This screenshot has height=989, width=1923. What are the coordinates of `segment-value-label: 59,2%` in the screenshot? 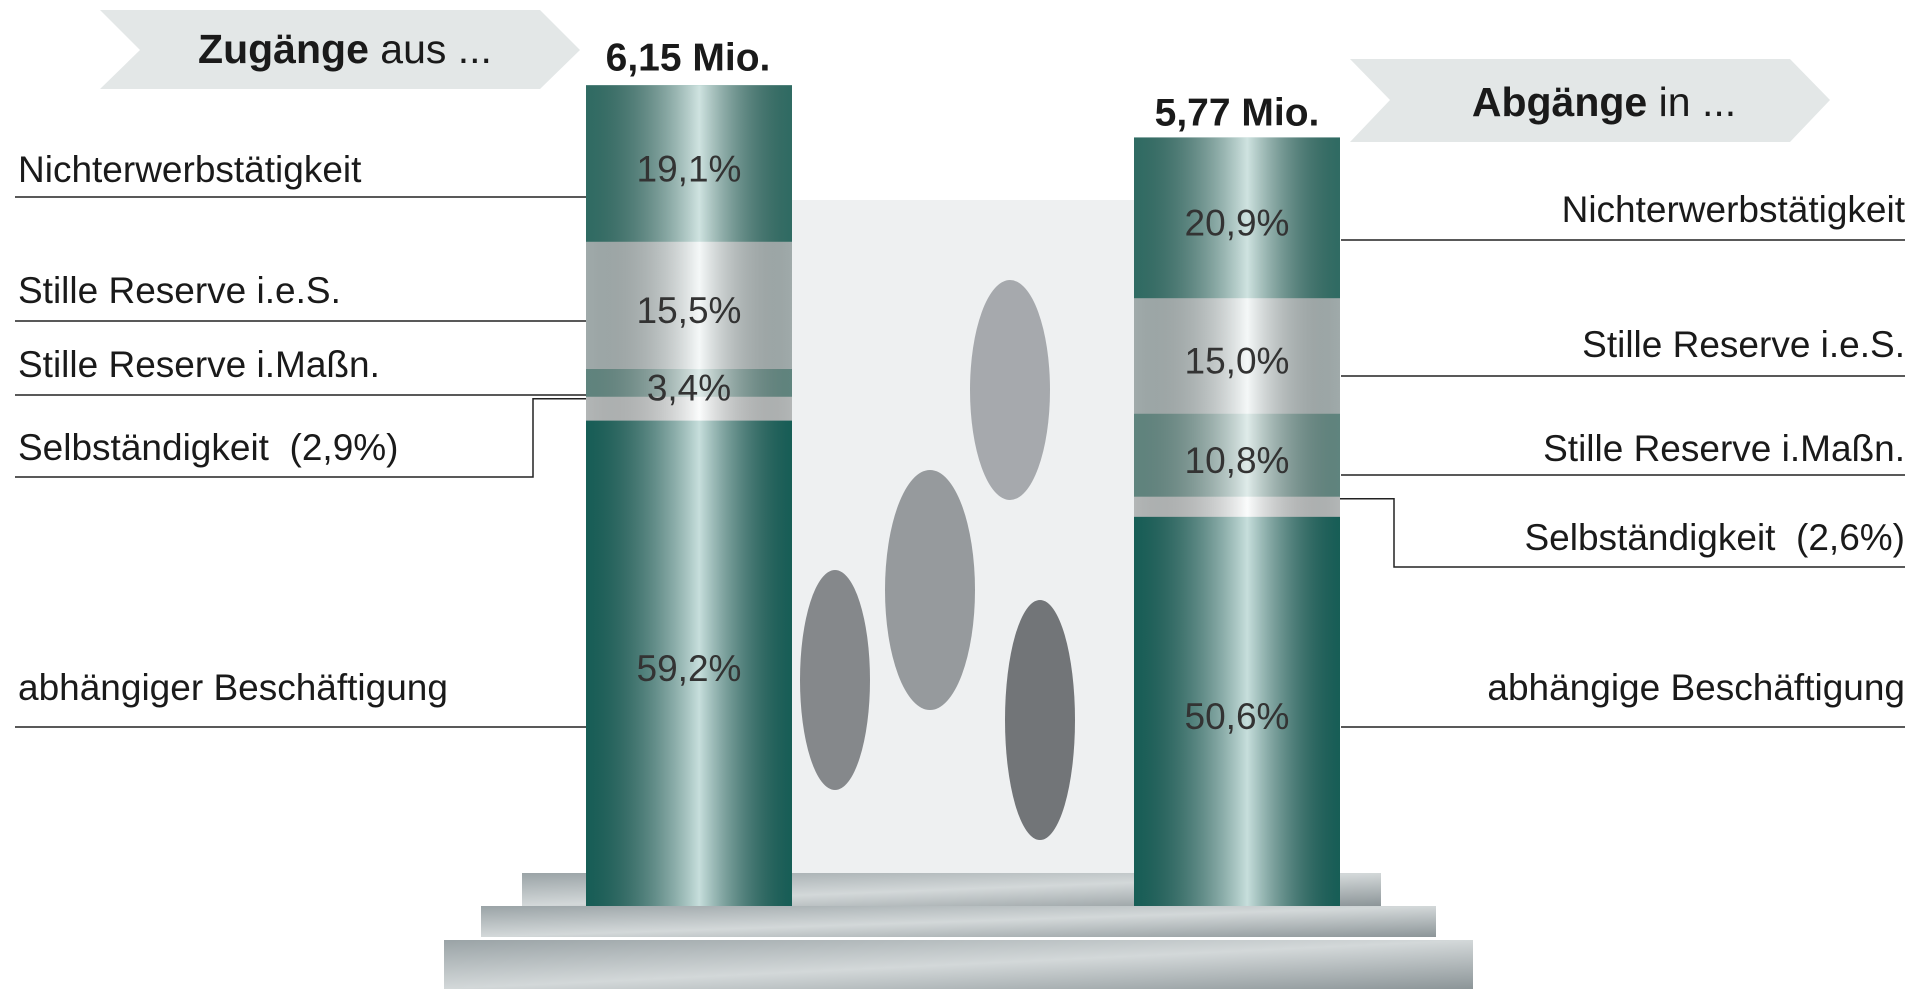 It's located at (689, 668).